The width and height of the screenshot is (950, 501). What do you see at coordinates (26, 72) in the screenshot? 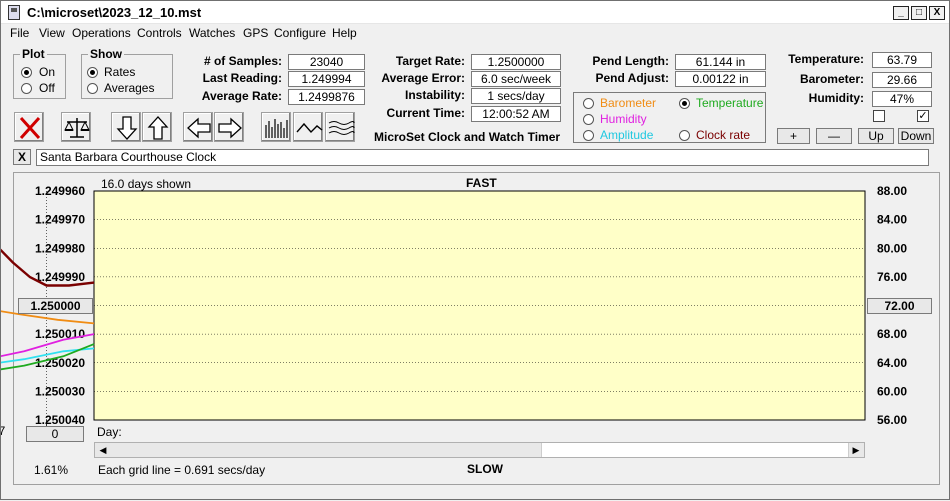
I see `plot-on-radio` at bounding box center [26, 72].